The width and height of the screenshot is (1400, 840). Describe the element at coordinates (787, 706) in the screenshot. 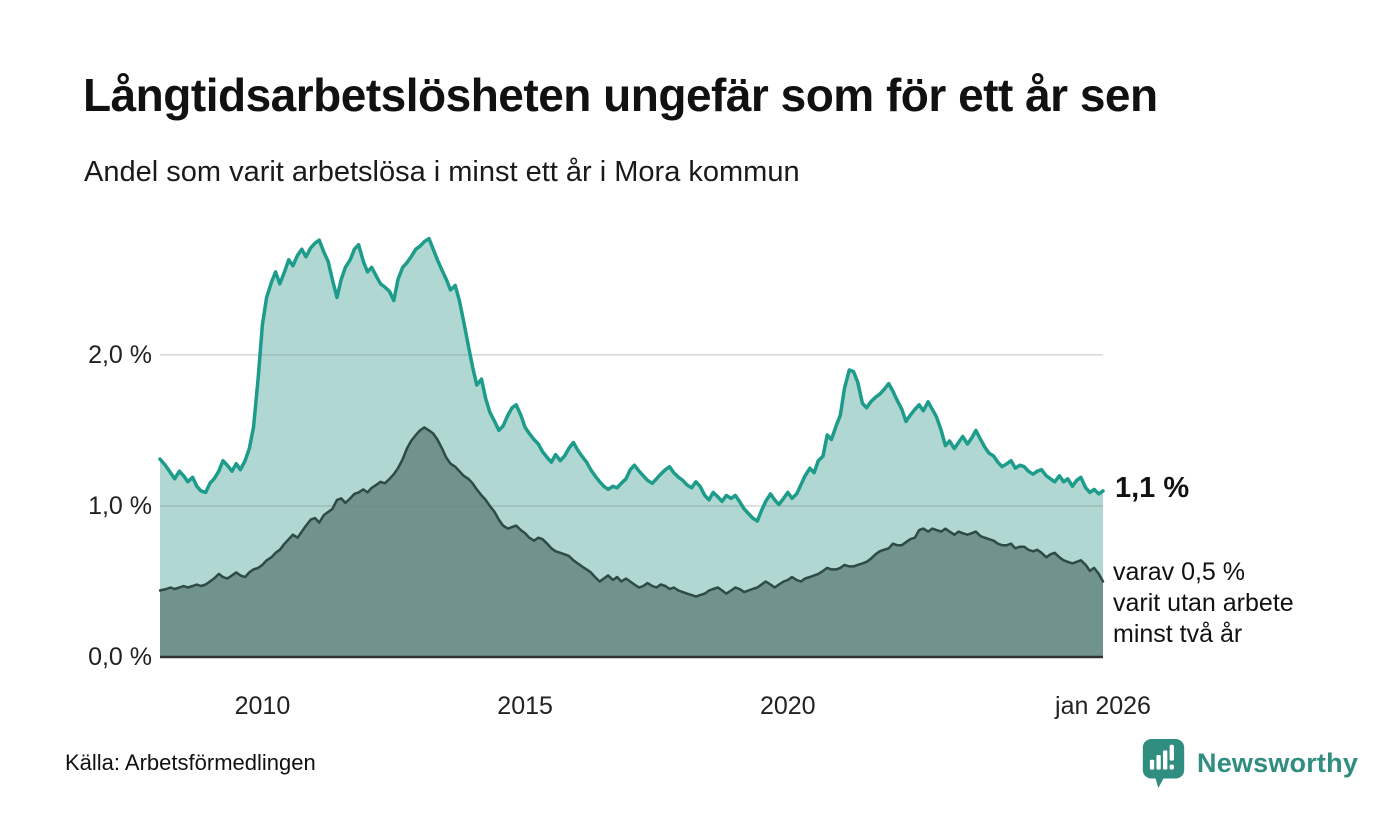

I see `x-tick-label: 2020` at that location.